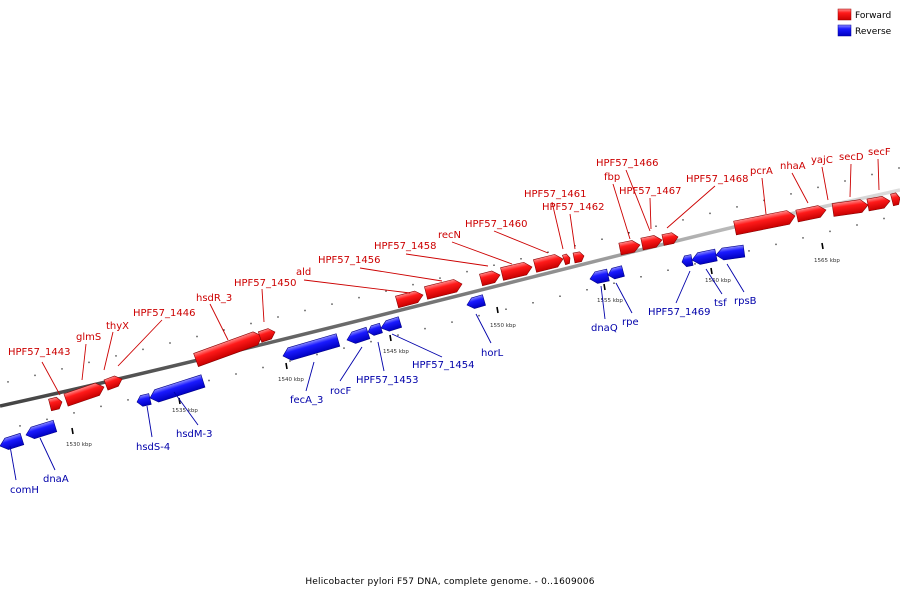  What do you see at coordinates (879, 152) in the screenshot?
I see `gene-label: secF` at bounding box center [879, 152].